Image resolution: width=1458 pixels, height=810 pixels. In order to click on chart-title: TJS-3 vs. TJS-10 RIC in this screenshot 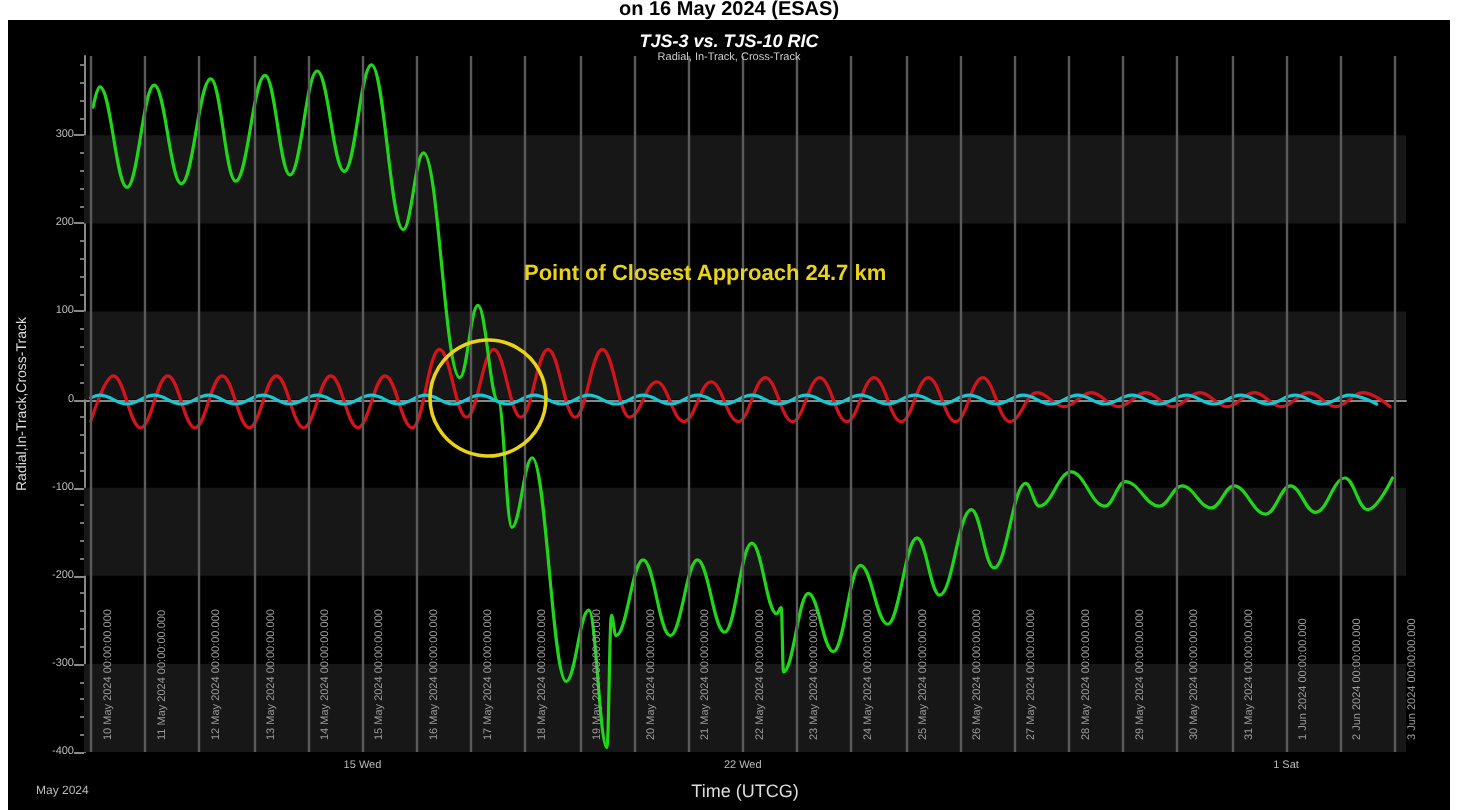, I will do `click(729, 41)`.